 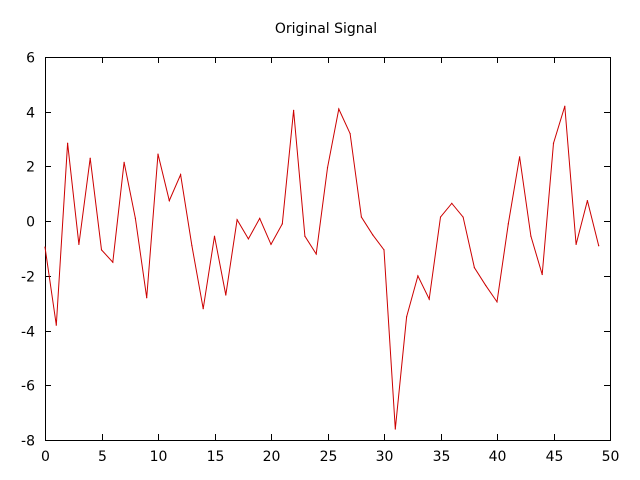 What do you see at coordinates (442, 457) in the screenshot?
I see `x-tick-label: 35` at bounding box center [442, 457].